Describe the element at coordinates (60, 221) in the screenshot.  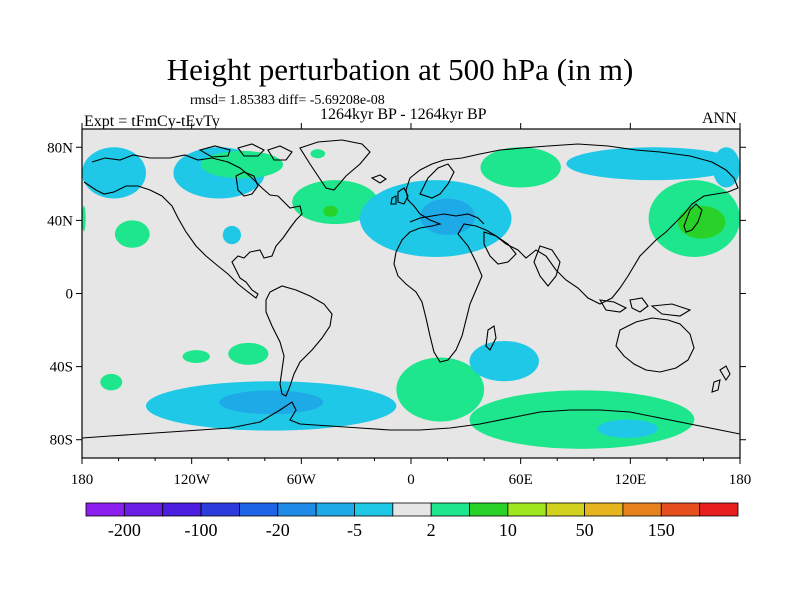
I see `y-tick-label: 40N` at that location.